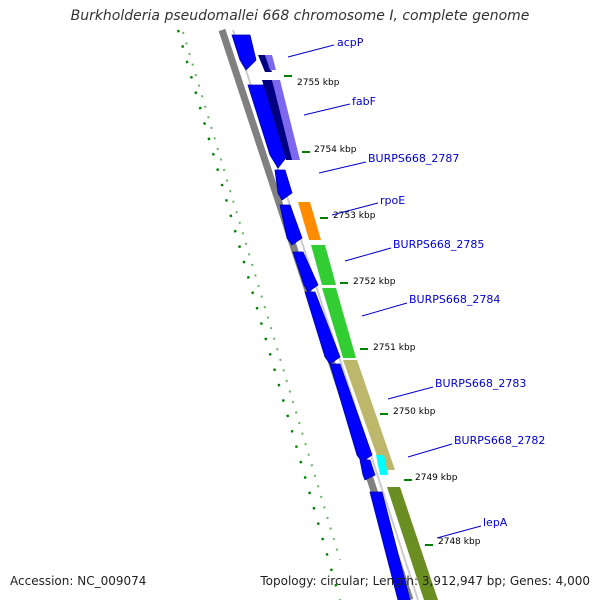  What do you see at coordinates (78, 581) in the screenshot?
I see `accession-label: Accession: NC_009074` at bounding box center [78, 581].